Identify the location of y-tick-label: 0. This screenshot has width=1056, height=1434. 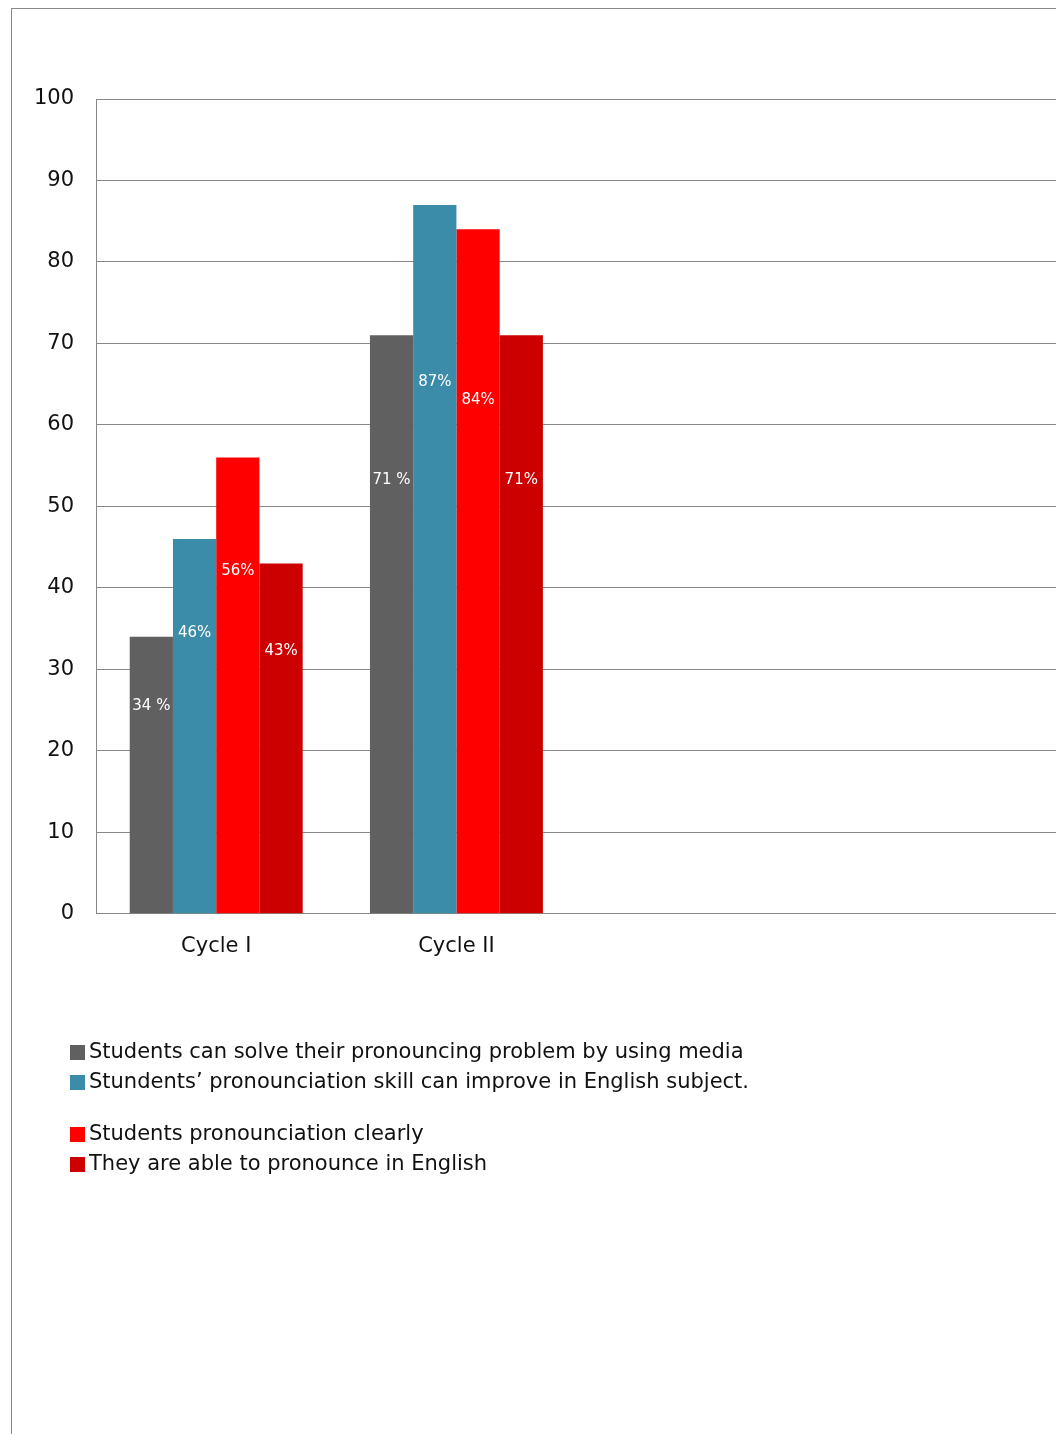
(67, 912).